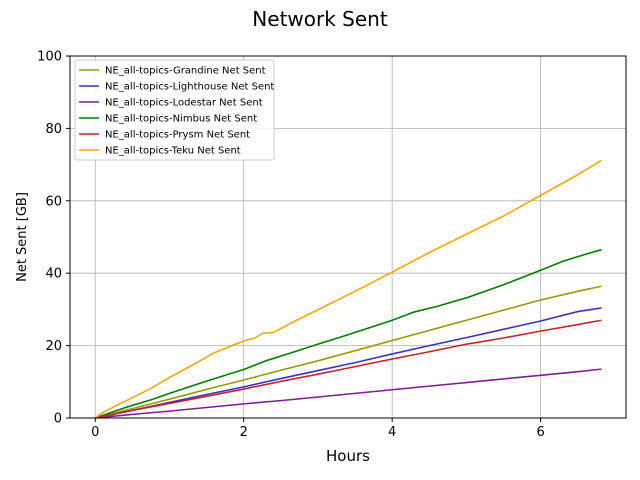  What do you see at coordinates (95, 432) in the screenshot?
I see `x-tick-label: 0` at bounding box center [95, 432].